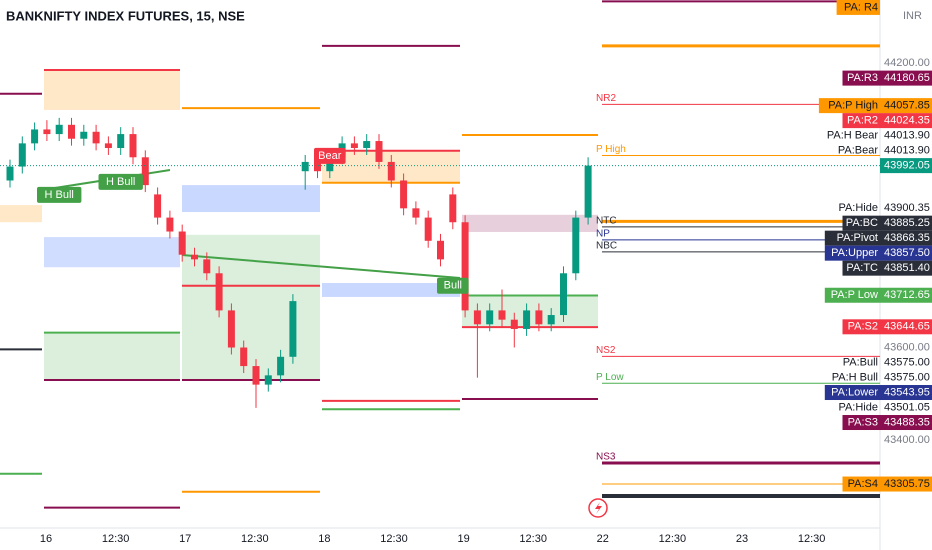 This screenshot has width=932, height=550. I want to click on price-tag-name: PA:S3, so click(863, 422).